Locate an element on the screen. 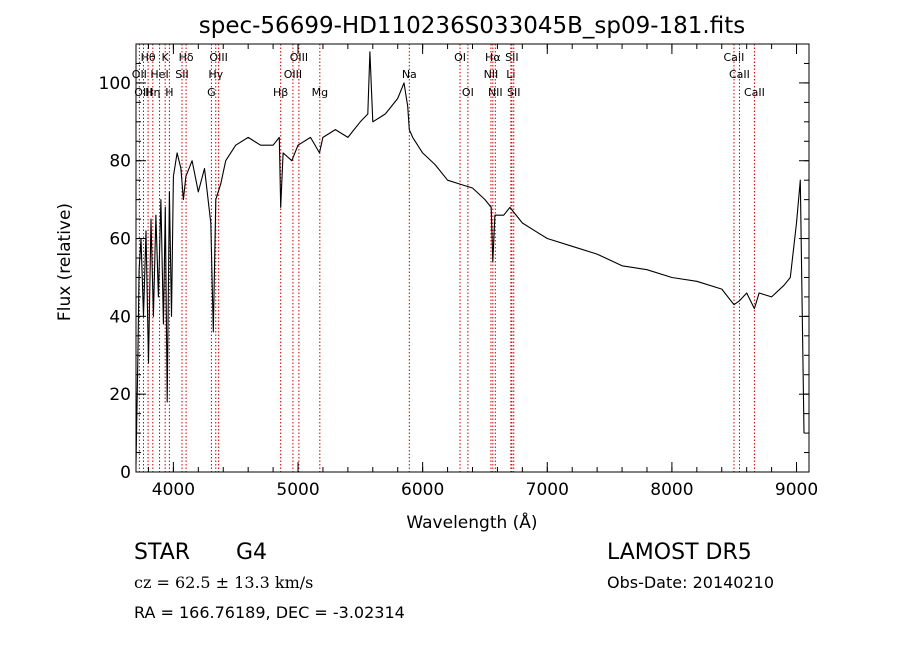  line-label: Na is located at coordinates (409, 74).